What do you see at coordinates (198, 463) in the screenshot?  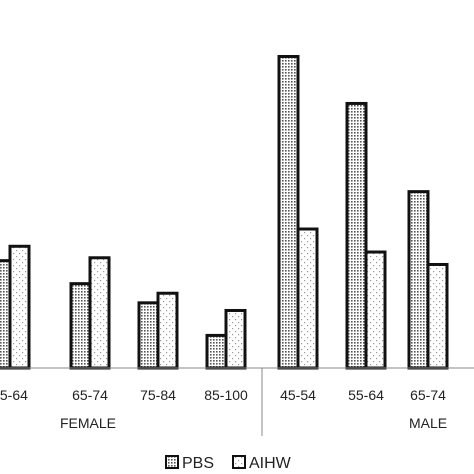 I see `legend-label-pbs: PBS` at bounding box center [198, 463].